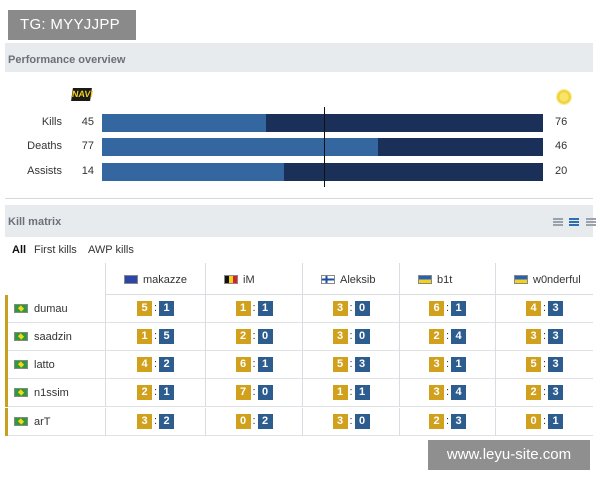  Describe the element at coordinates (19, 250) in the screenshot. I see `tab-all: All` at that location.